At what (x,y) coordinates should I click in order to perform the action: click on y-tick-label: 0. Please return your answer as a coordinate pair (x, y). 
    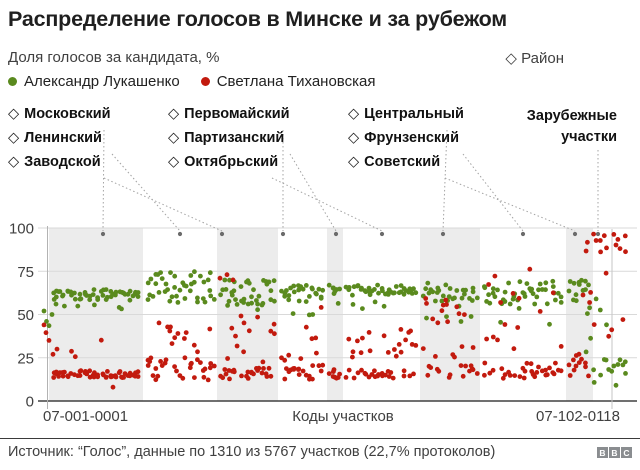
    Looking at the image, I should click on (30, 402).